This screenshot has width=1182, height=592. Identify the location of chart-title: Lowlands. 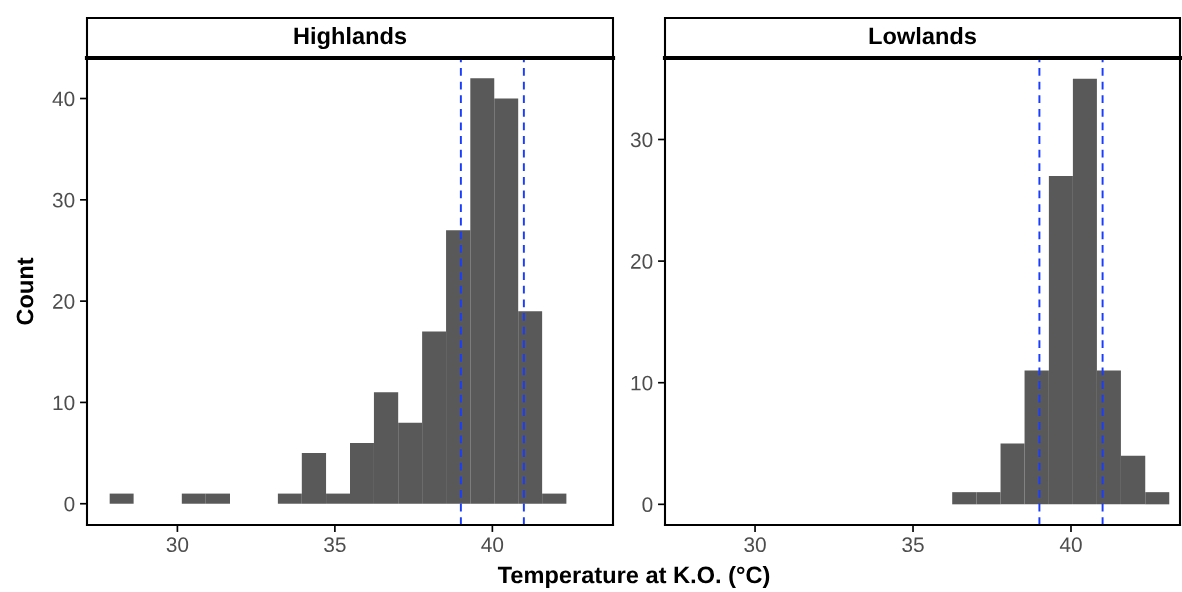
(922, 36).